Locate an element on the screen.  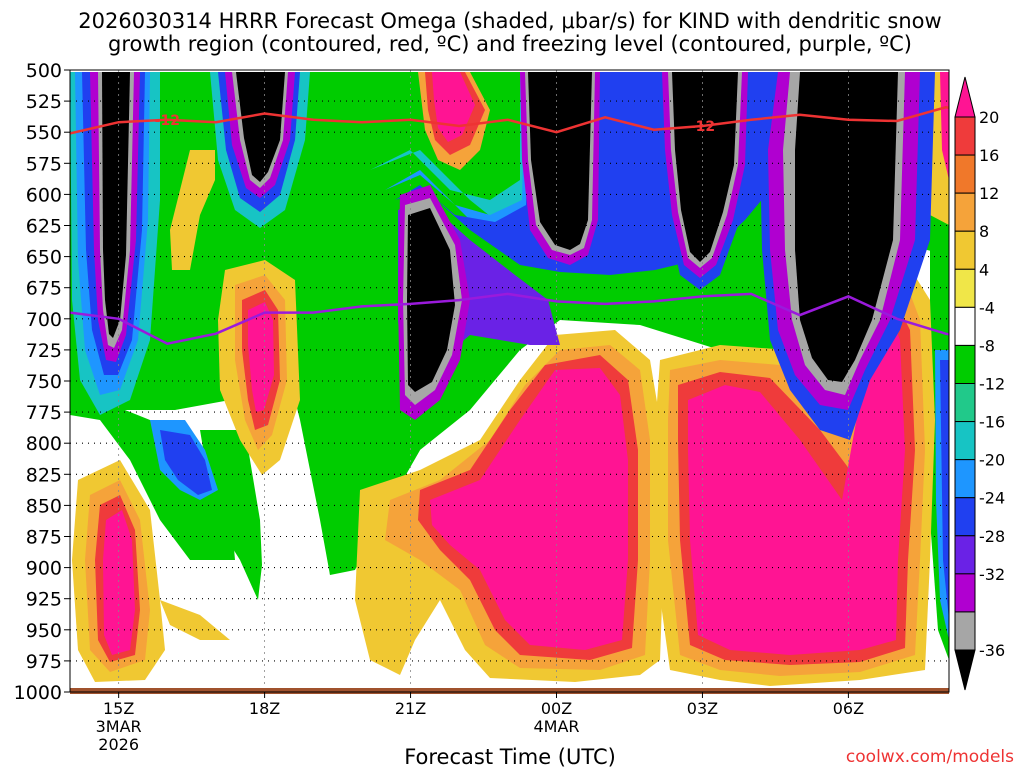
colorbar-label: -8 is located at coordinates (987, 345).